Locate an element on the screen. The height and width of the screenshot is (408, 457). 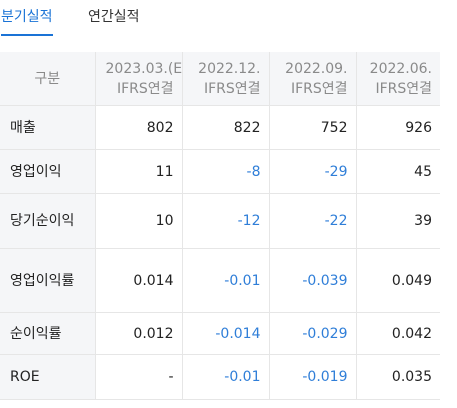
table-cell: 0.035 is located at coordinates (398, 377).